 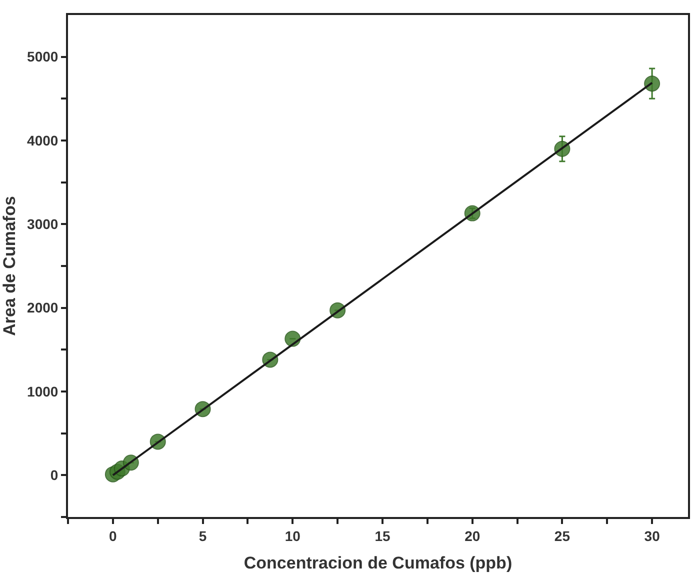 I want to click on x-axis-title: Concentracion de Cumafos (ppb), so click(x=378, y=563).